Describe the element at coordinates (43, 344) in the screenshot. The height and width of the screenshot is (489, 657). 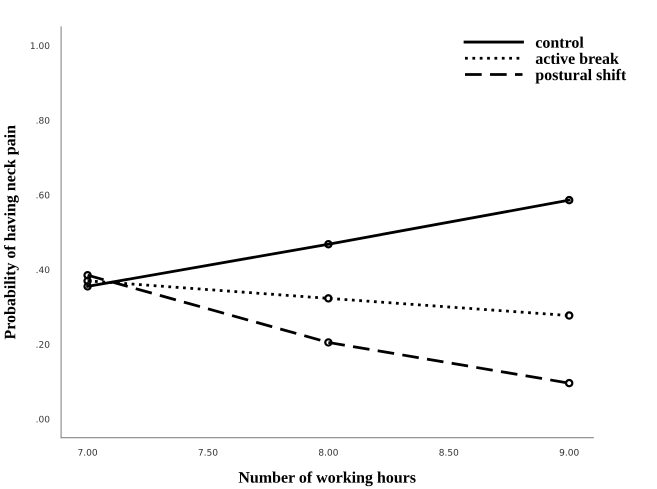
I see `y-tick-label: .20` at that location.